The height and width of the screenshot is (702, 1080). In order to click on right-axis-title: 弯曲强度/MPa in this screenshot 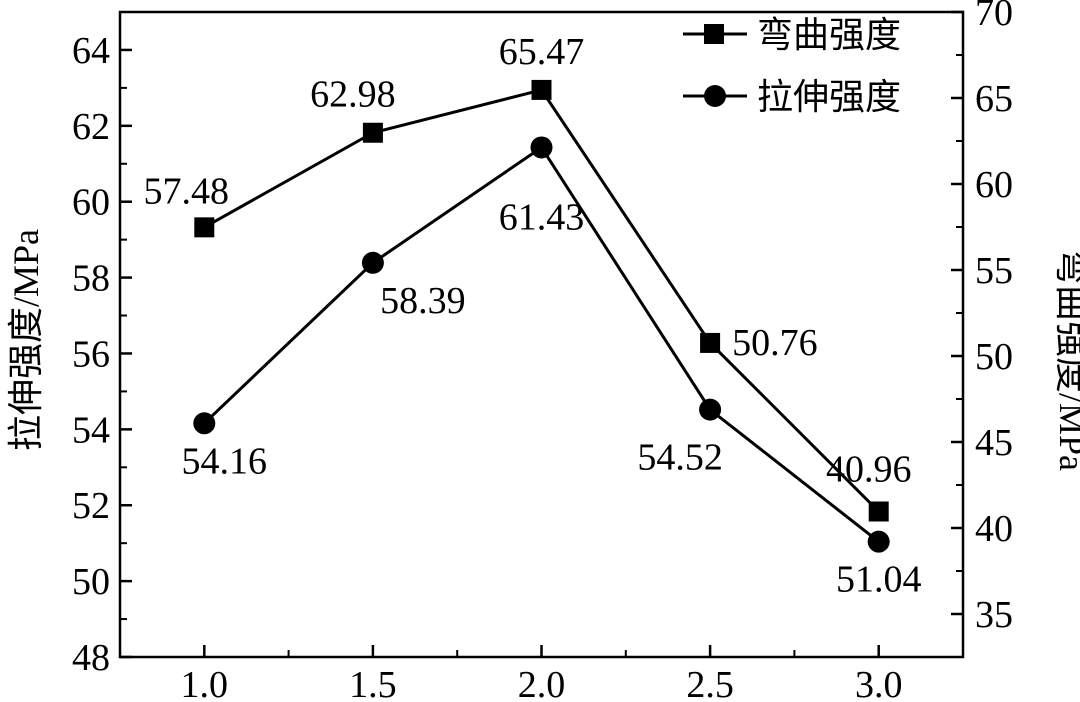, I will do `click(1066, 360)`.